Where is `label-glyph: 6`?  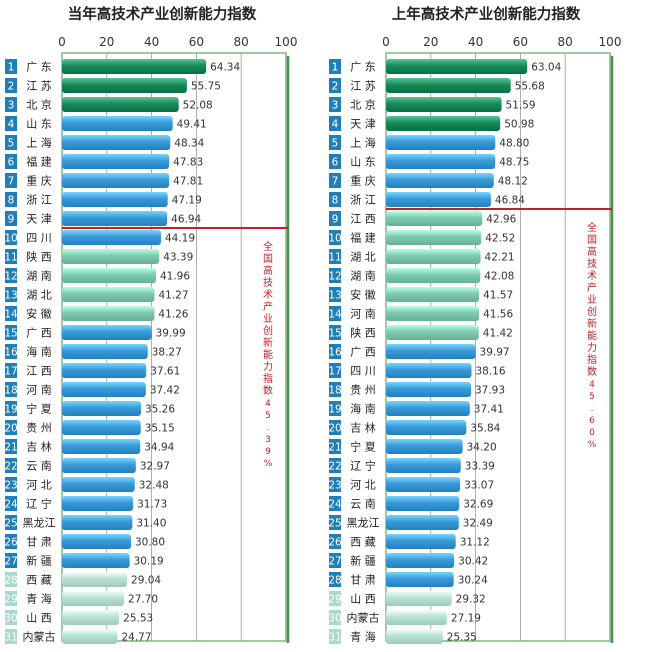 label-glyph: 6 is located at coordinates (592, 421).